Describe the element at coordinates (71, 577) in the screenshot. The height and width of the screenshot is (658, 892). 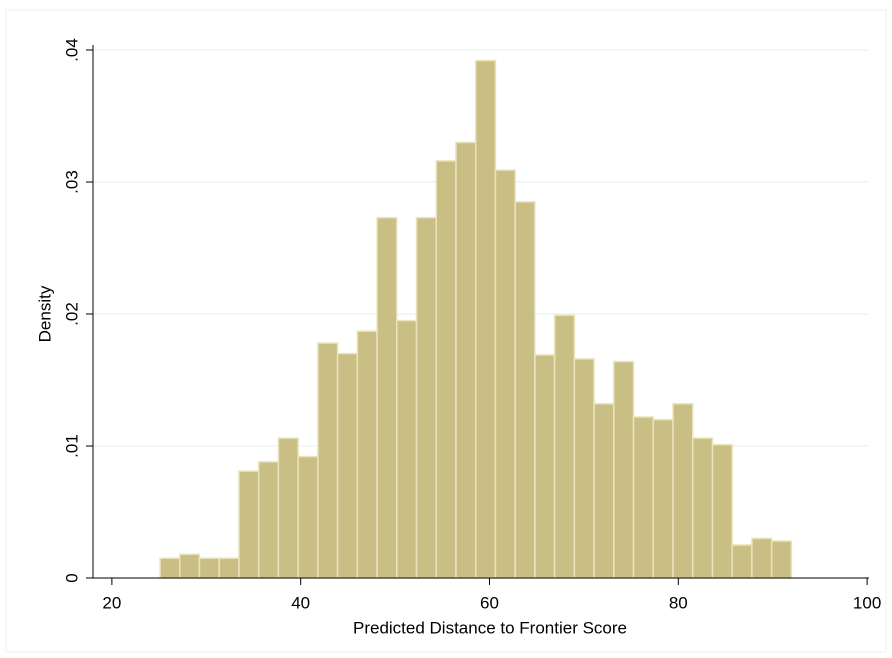
I see `y-tick-label: 0` at that location.